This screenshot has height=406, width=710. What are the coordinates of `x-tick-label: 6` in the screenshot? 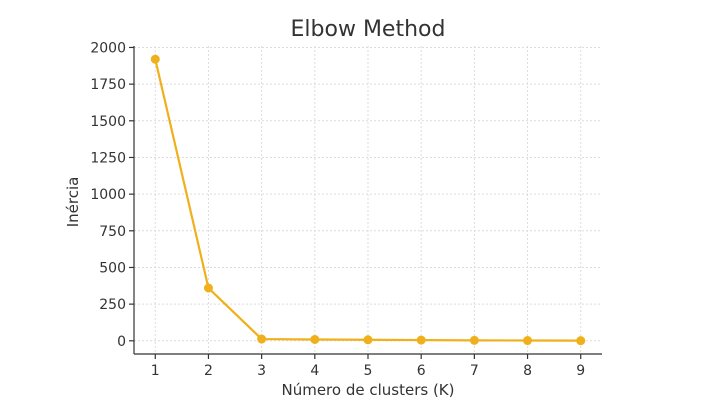 It's located at (421, 371).